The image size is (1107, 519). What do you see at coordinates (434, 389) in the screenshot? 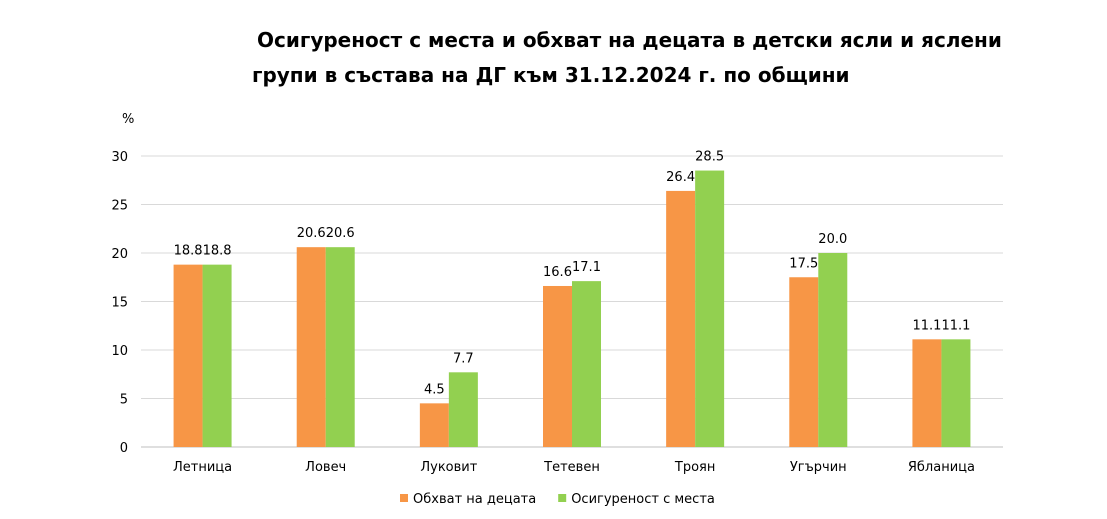
I see `data-label: 4.5` at bounding box center [434, 389].